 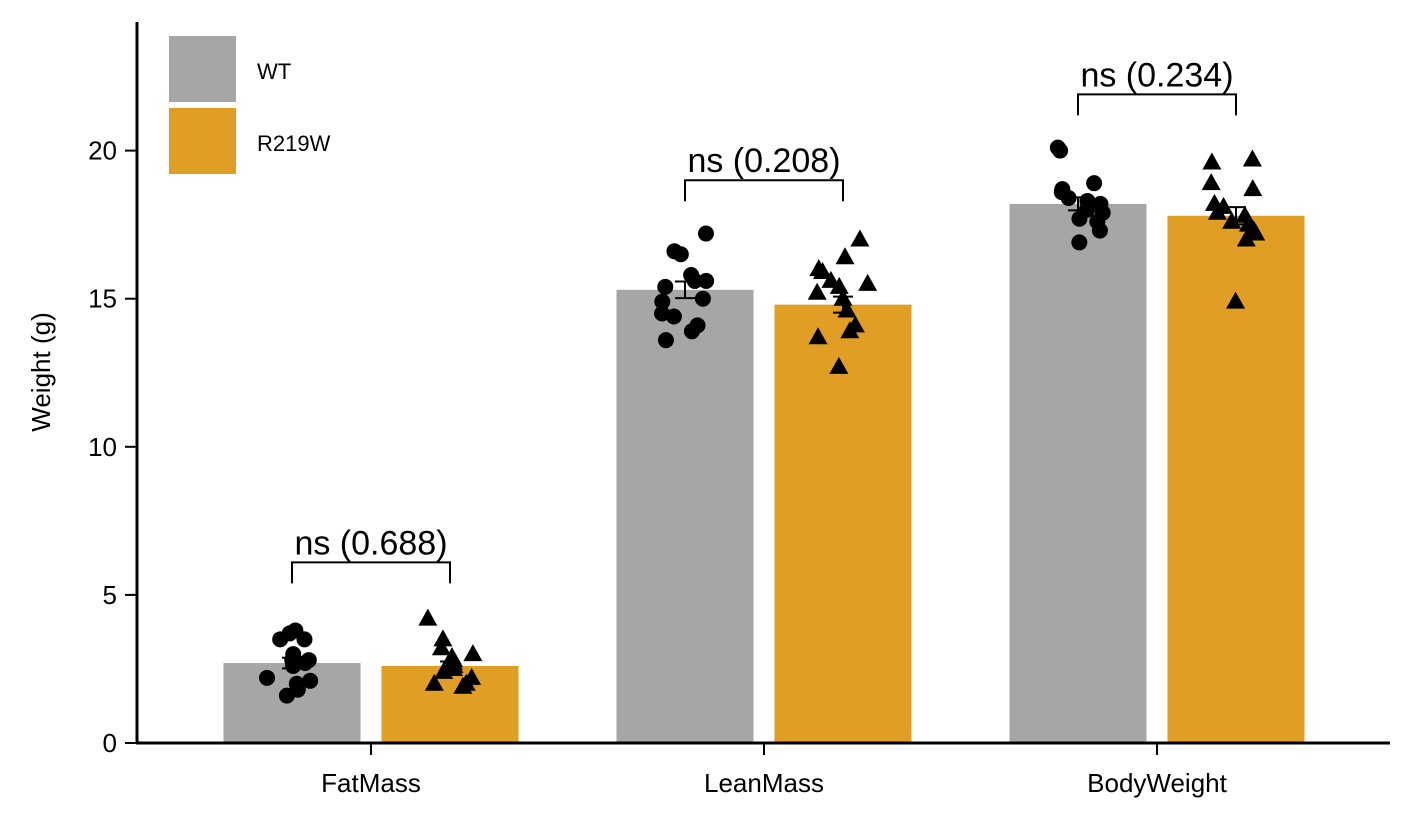 I want to click on x-tick-label: FatMass, so click(x=371, y=783).